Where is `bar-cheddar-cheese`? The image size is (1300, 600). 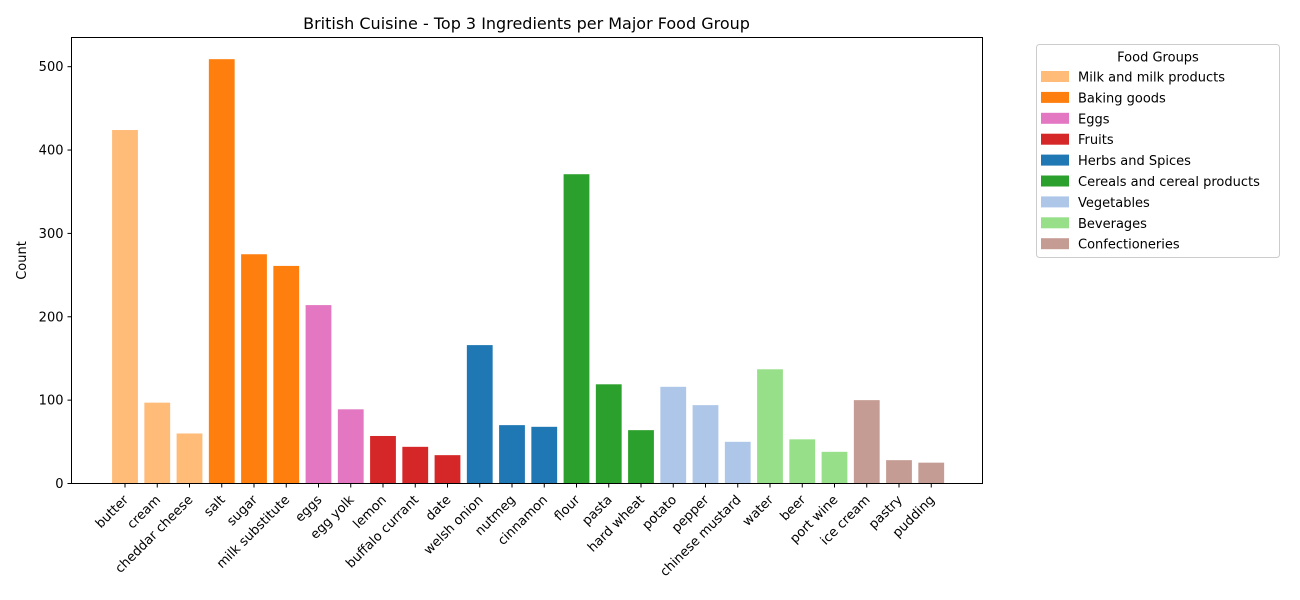 bar-cheddar-cheese is located at coordinates (189, 458).